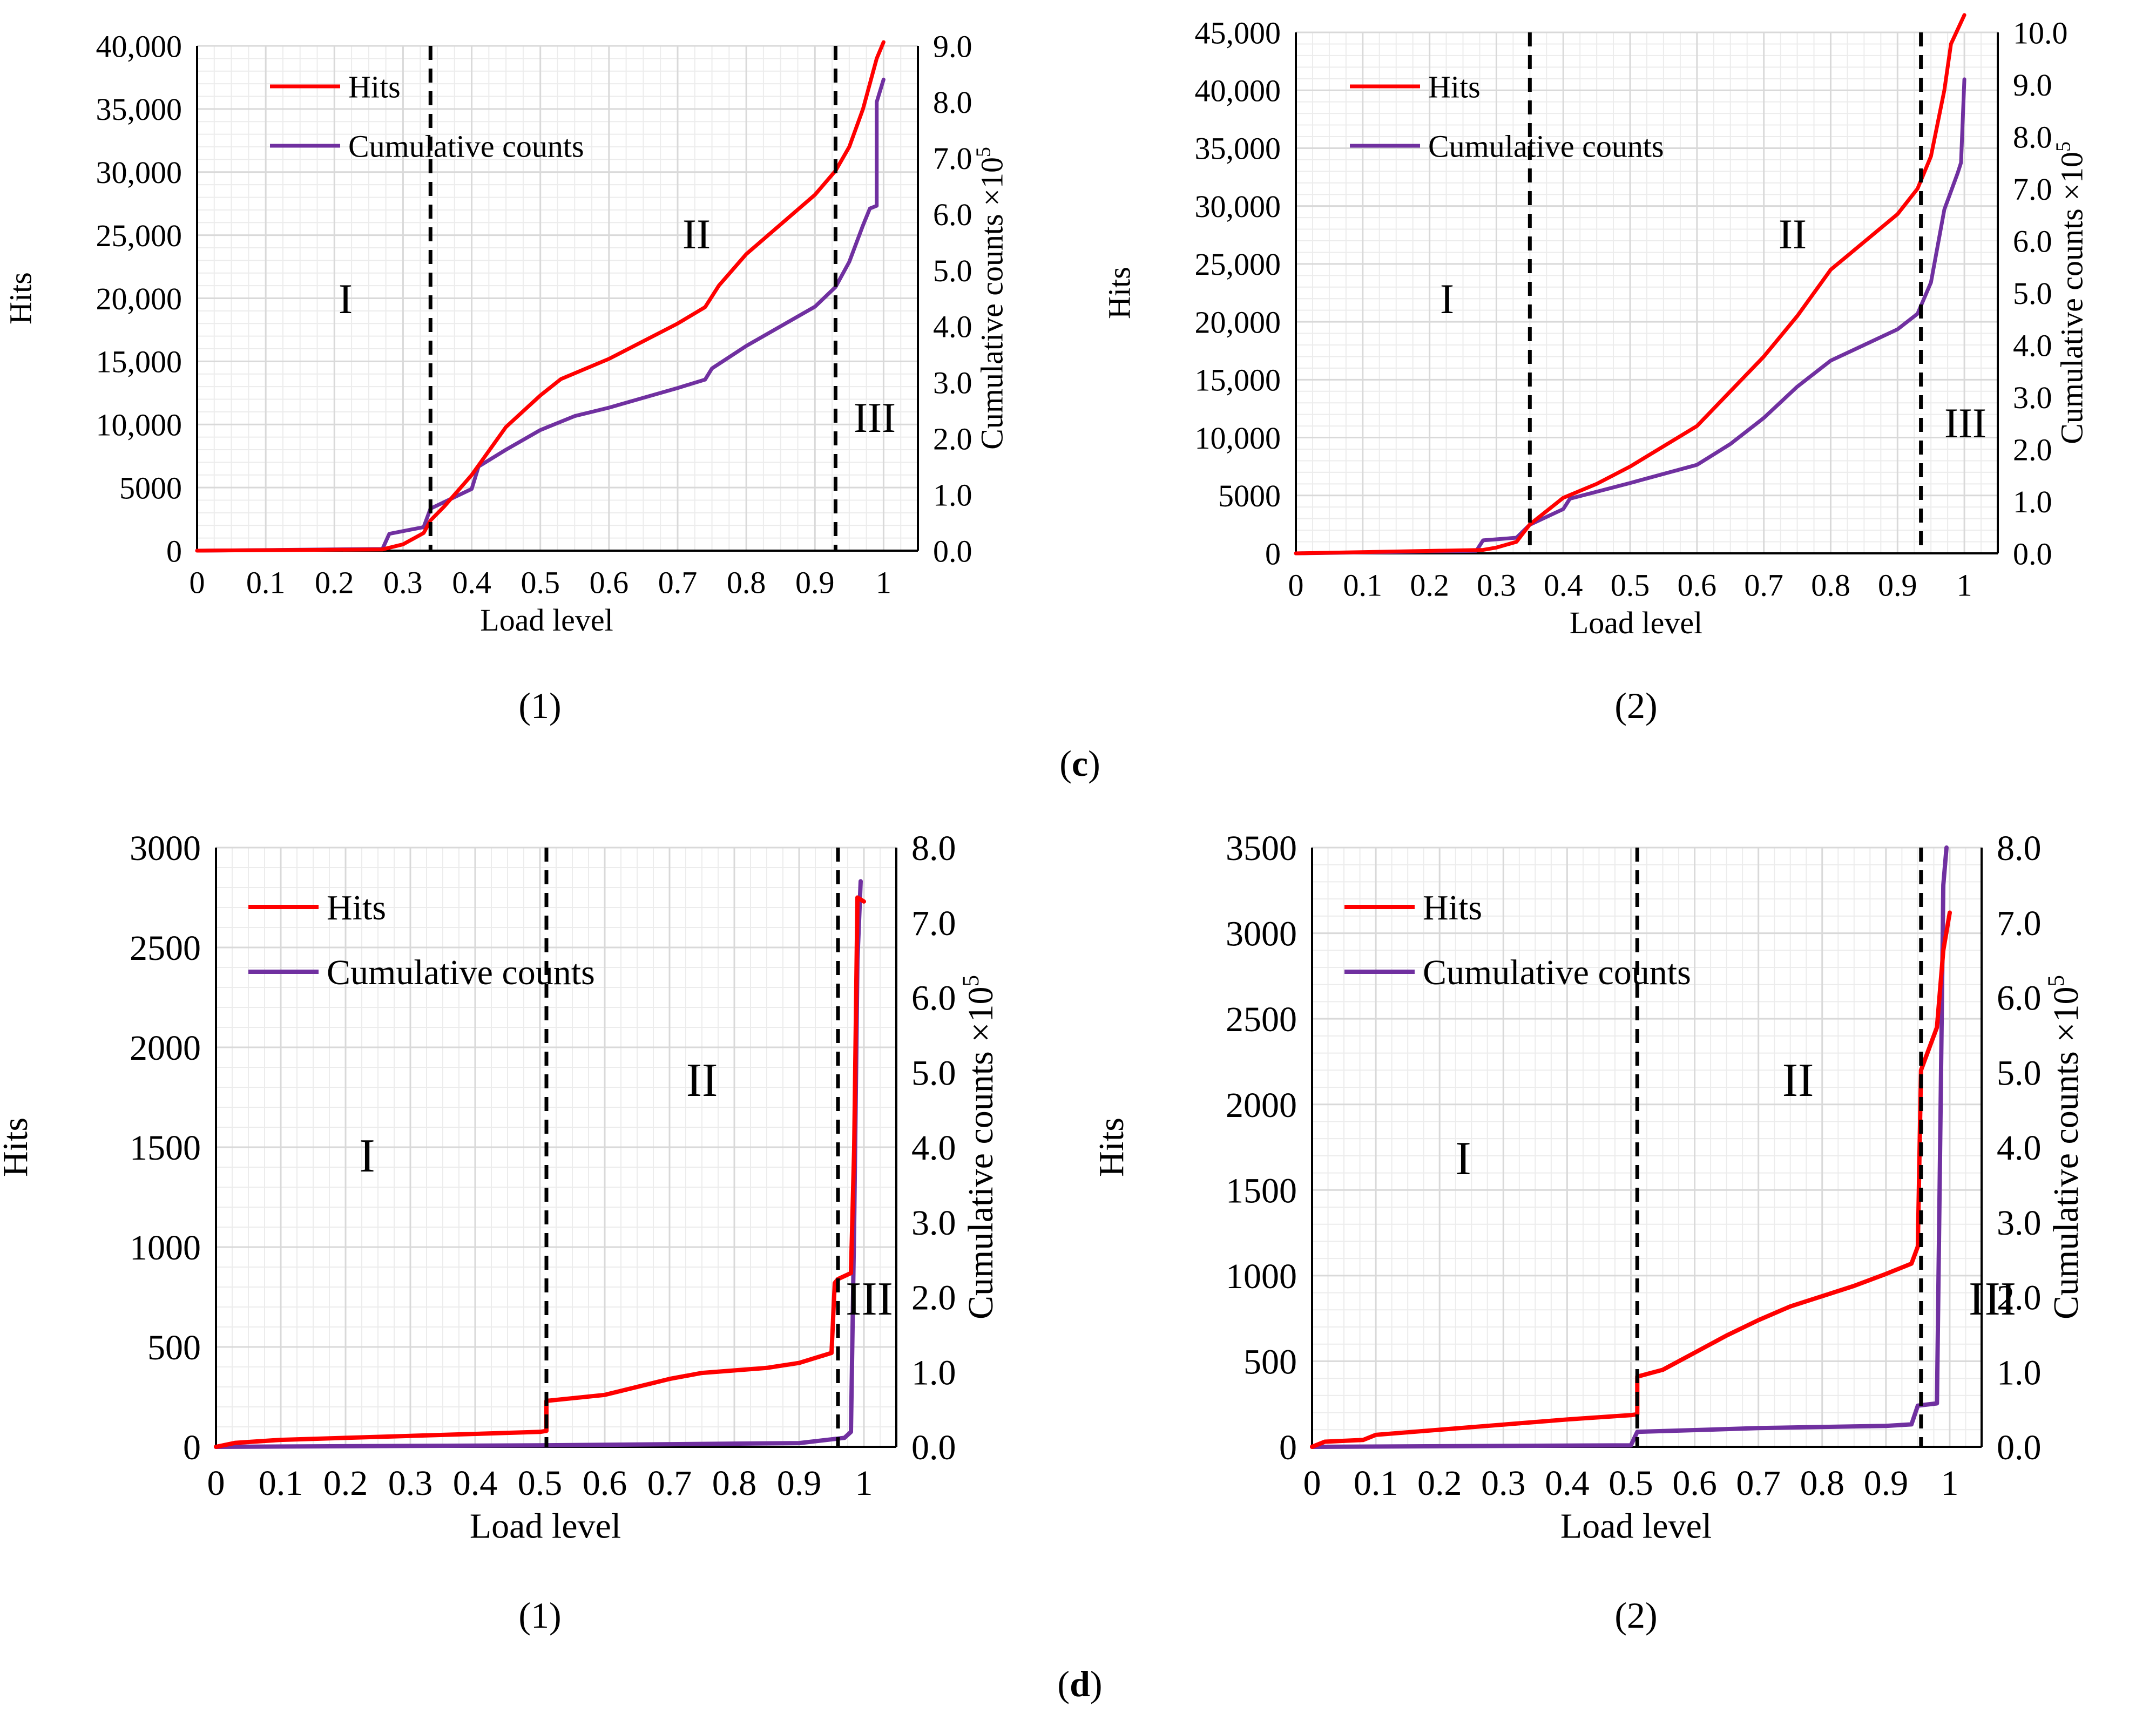 The image size is (2156, 1720). I want to click on y-left-tick-label: 2500, so click(1261, 1019).